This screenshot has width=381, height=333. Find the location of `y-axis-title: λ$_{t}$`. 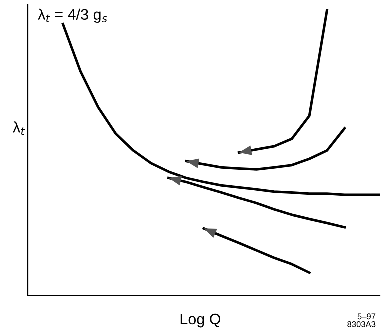

y-axis-title: λ$_{t}$ is located at coordinates (19, 129).